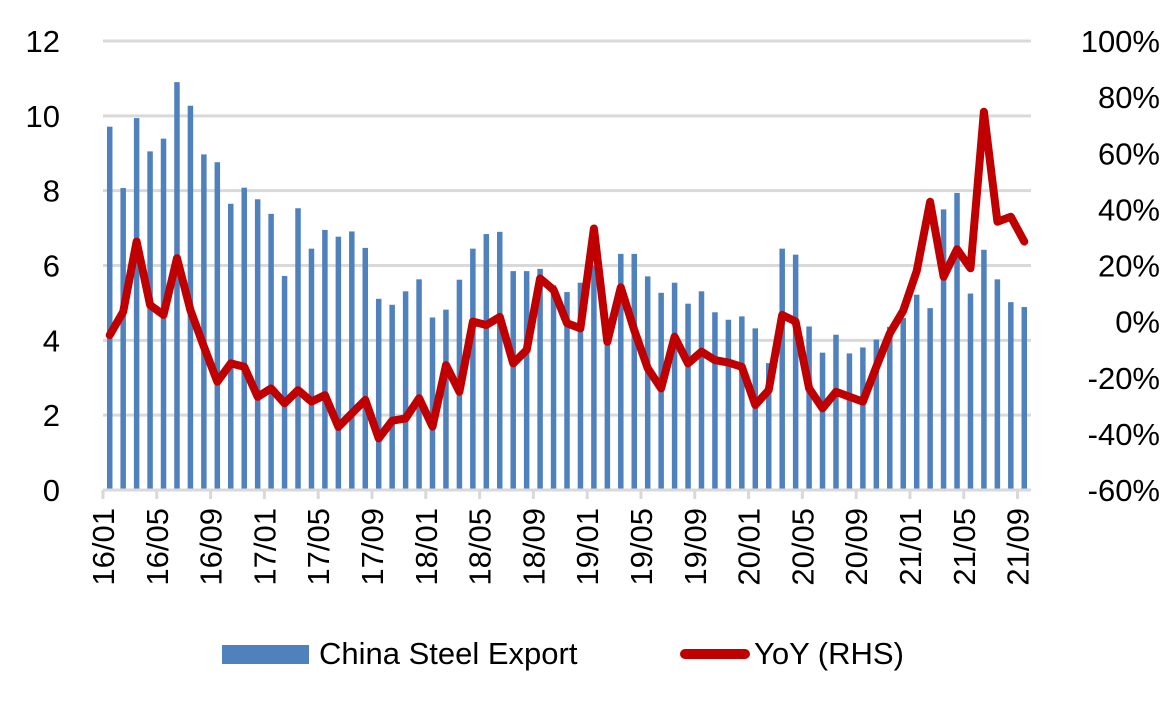 The height and width of the screenshot is (714, 1167). What do you see at coordinates (372, 547) in the screenshot?
I see `x-tick-label: 17/09` at bounding box center [372, 547].